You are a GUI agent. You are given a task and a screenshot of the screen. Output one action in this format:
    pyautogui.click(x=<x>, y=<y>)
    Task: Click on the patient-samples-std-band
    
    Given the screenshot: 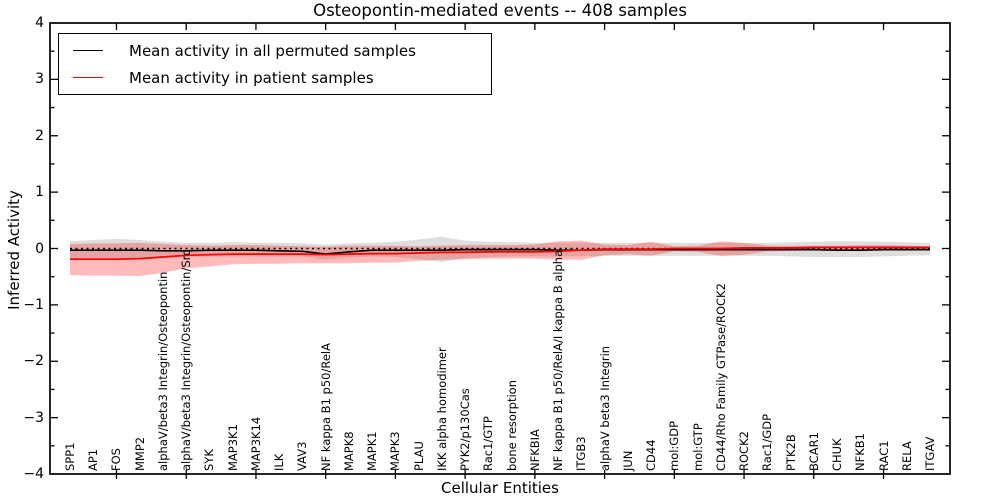 What is the action you would take?
    pyautogui.click(x=500, y=258)
    